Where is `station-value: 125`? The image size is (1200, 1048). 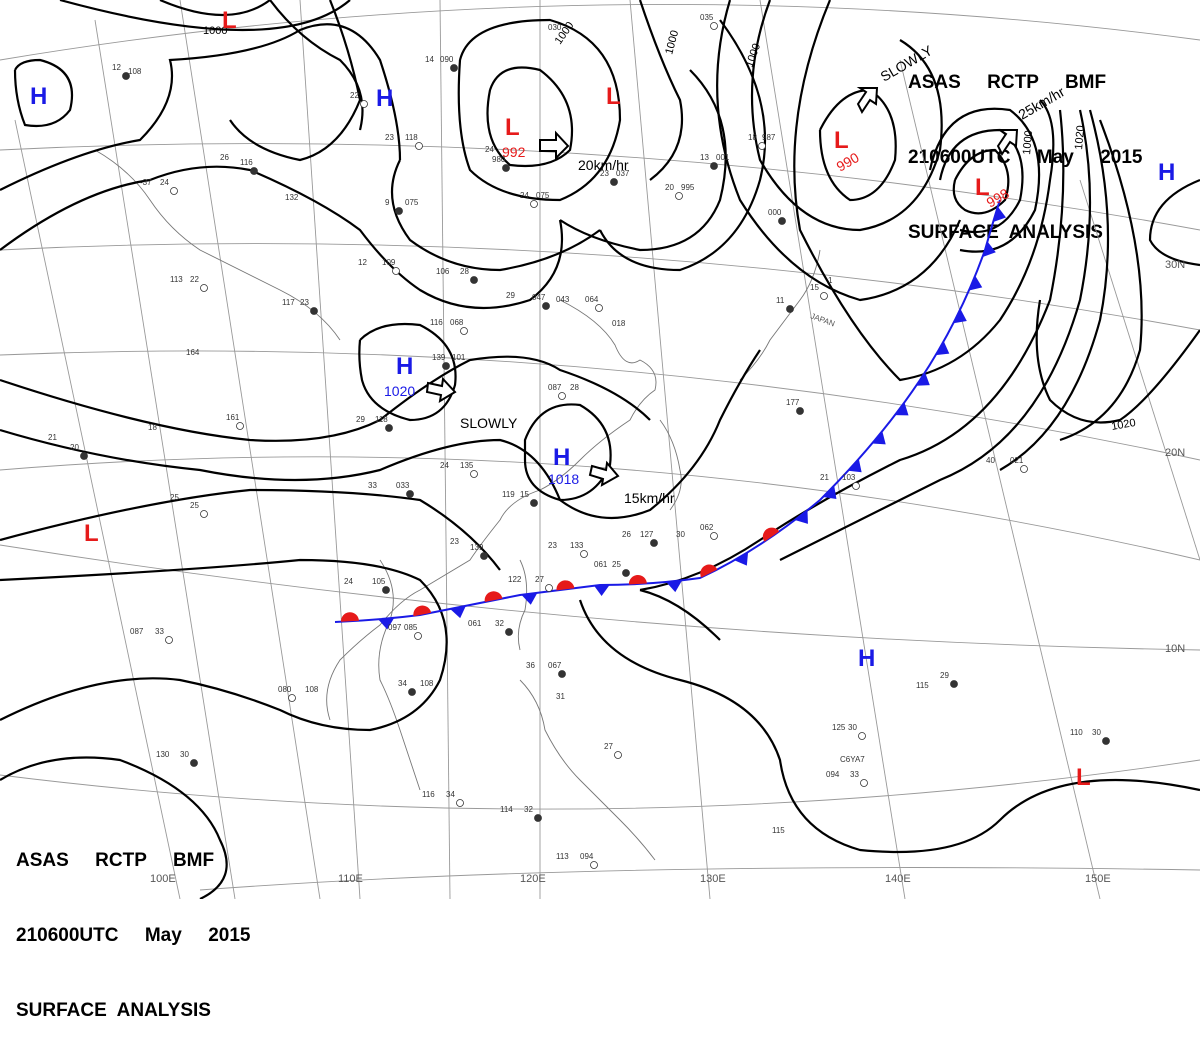
station-value: 125 is located at coordinates (839, 727).